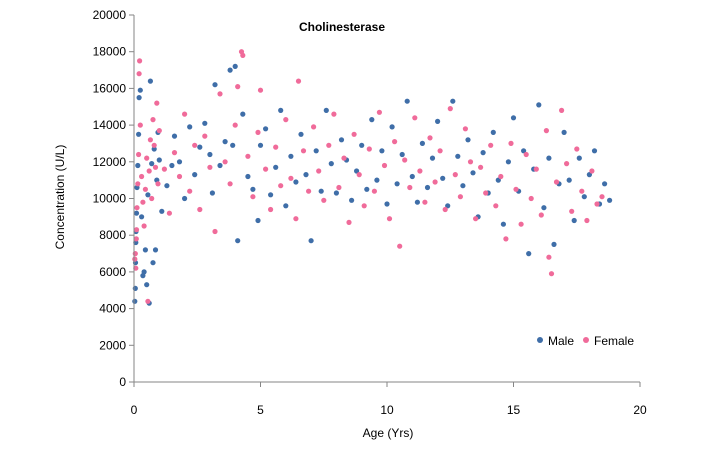 The image size is (703, 452). I want to click on x-axis-label: Age (Yrs), so click(388, 433).